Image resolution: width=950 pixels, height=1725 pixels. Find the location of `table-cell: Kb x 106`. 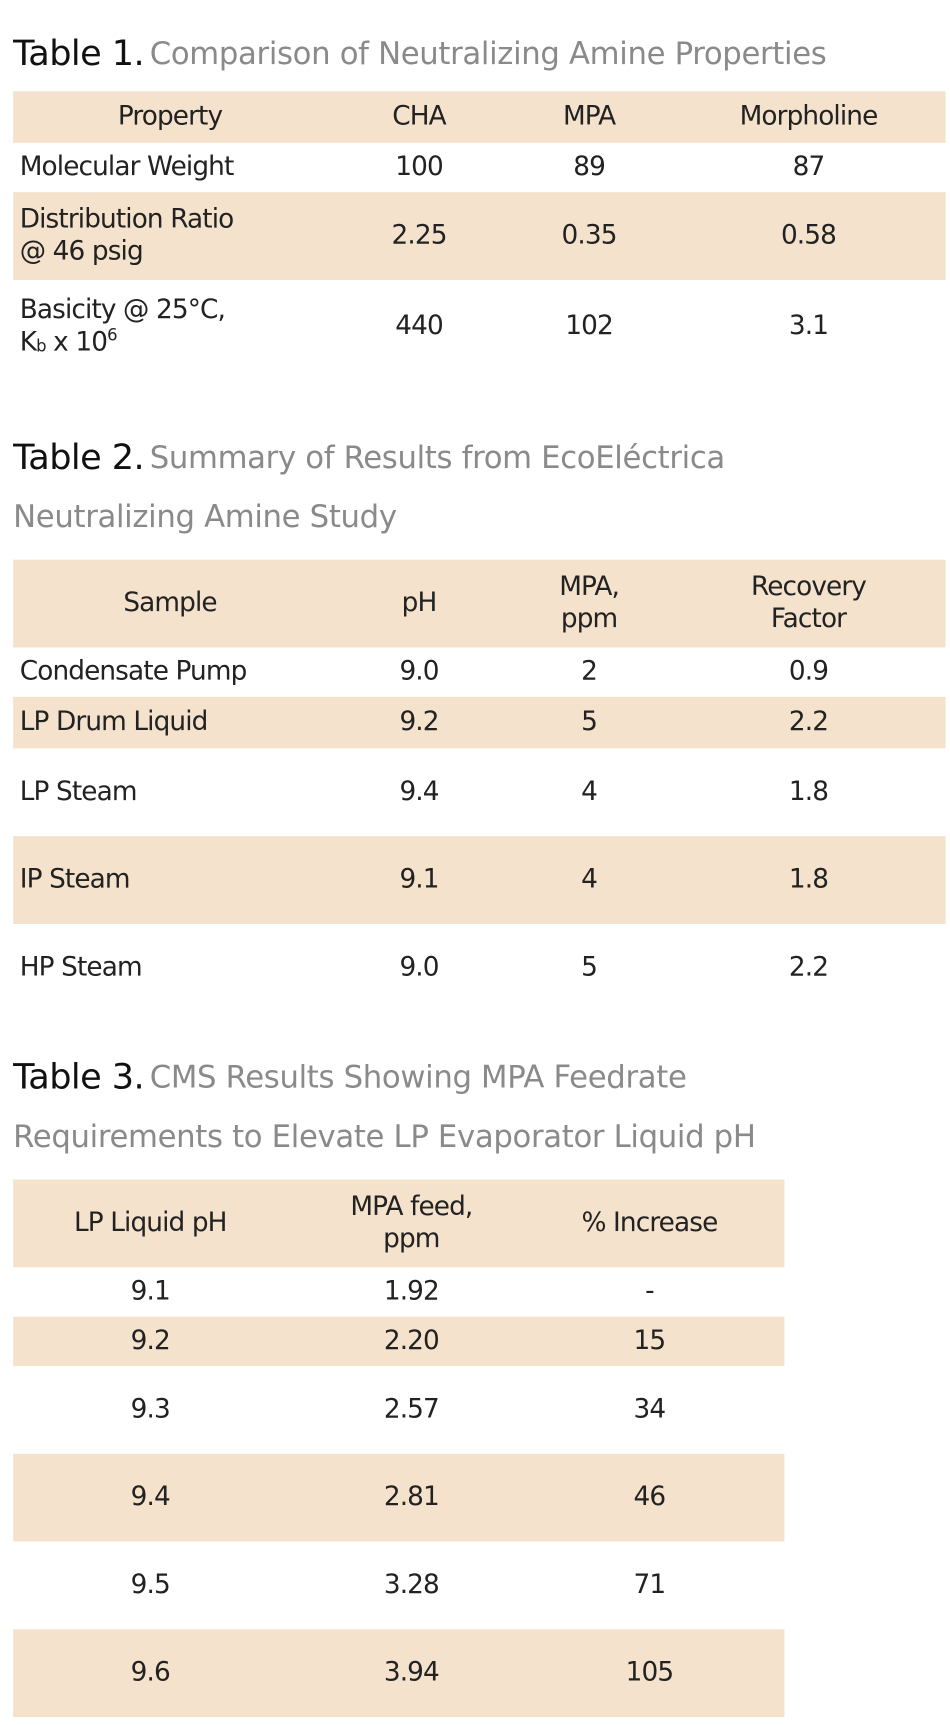

table-cell: Kb x 106 is located at coordinates (68, 341).